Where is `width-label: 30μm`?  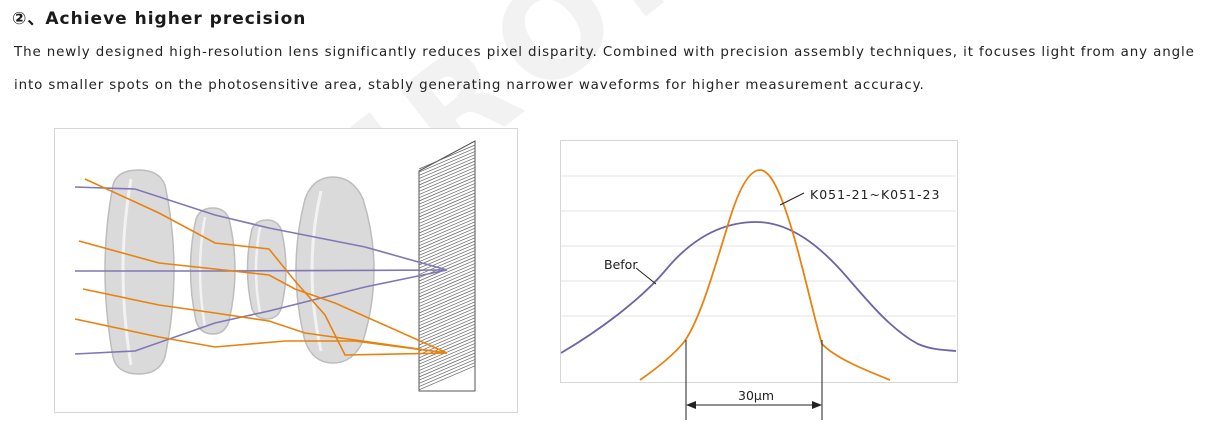
width-label: 30μm is located at coordinates (756, 395).